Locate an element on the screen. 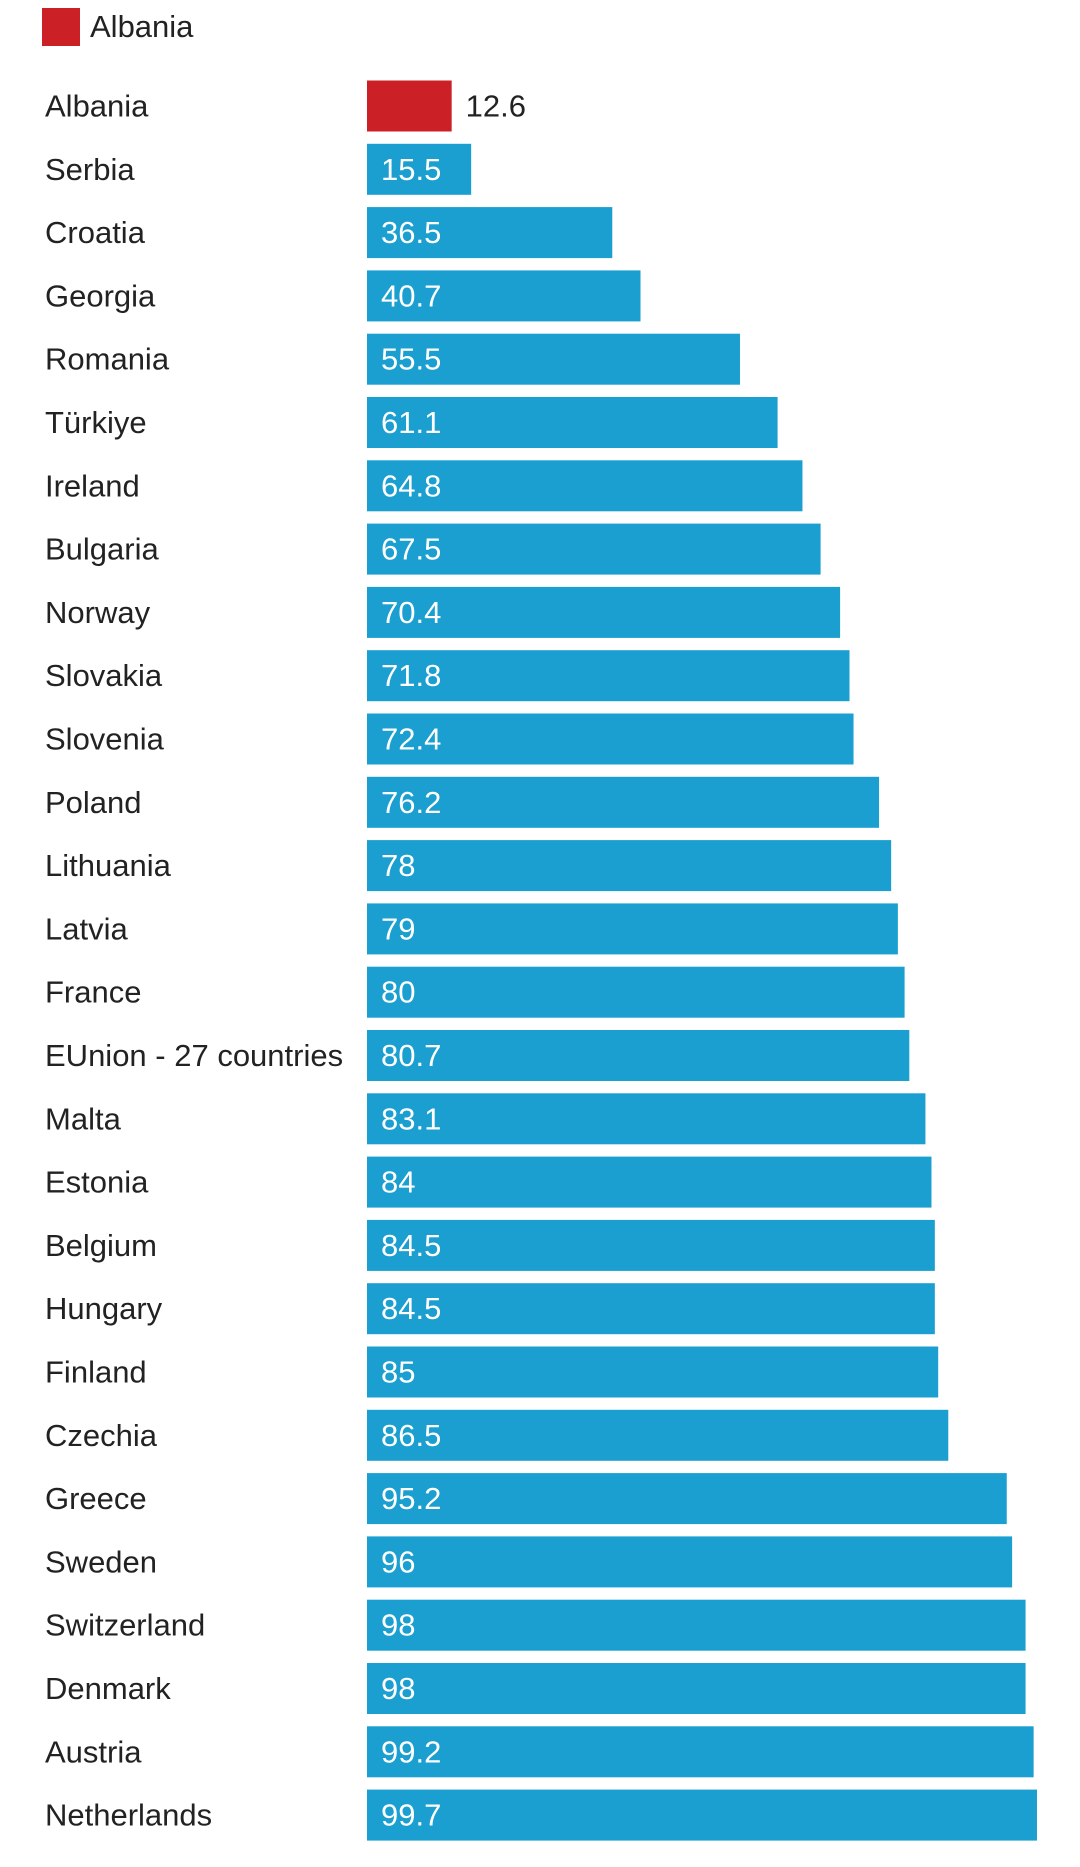  value-label-austria: 99.2 is located at coordinates (411, 1751).